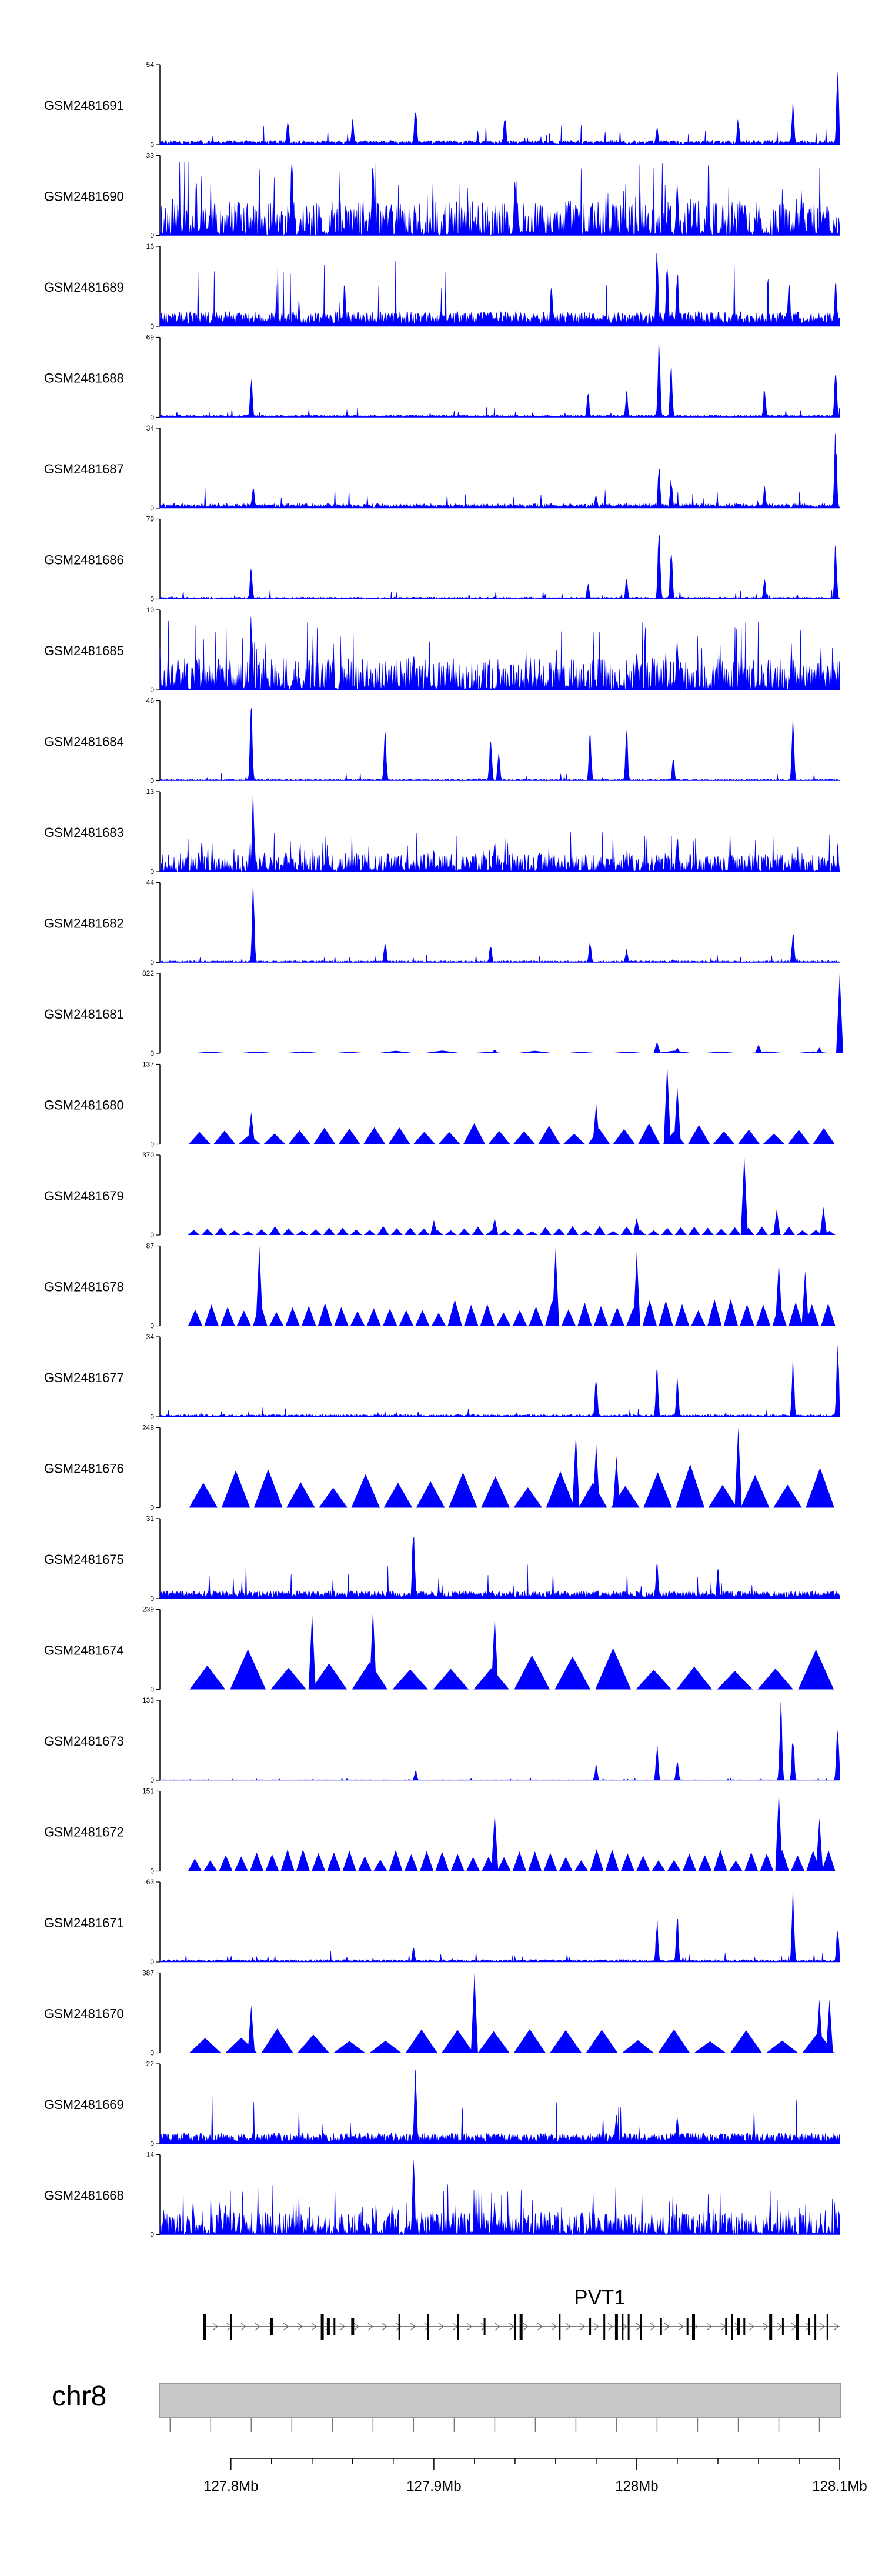  I want to click on track-label: GSM2481668, so click(84, 2195).